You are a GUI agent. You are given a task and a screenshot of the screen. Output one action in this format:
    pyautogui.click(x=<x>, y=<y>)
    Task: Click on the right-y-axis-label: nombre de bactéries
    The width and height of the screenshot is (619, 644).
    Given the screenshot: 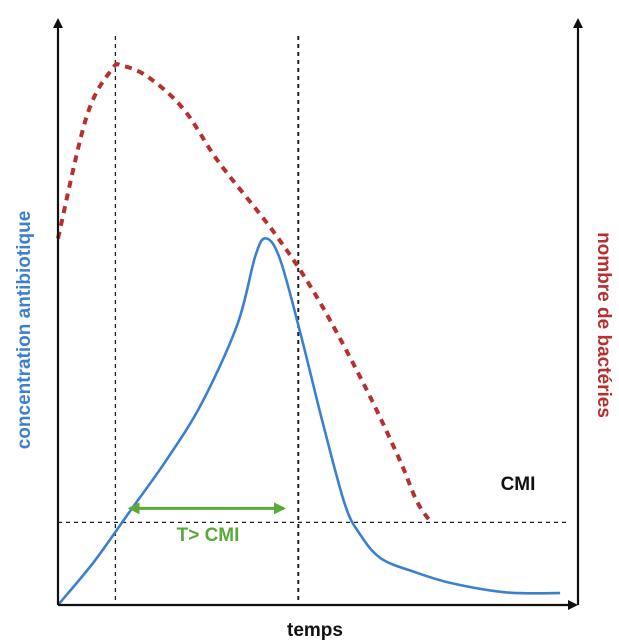 What is the action you would take?
    pyautogui.click(x=603, y=325)
    